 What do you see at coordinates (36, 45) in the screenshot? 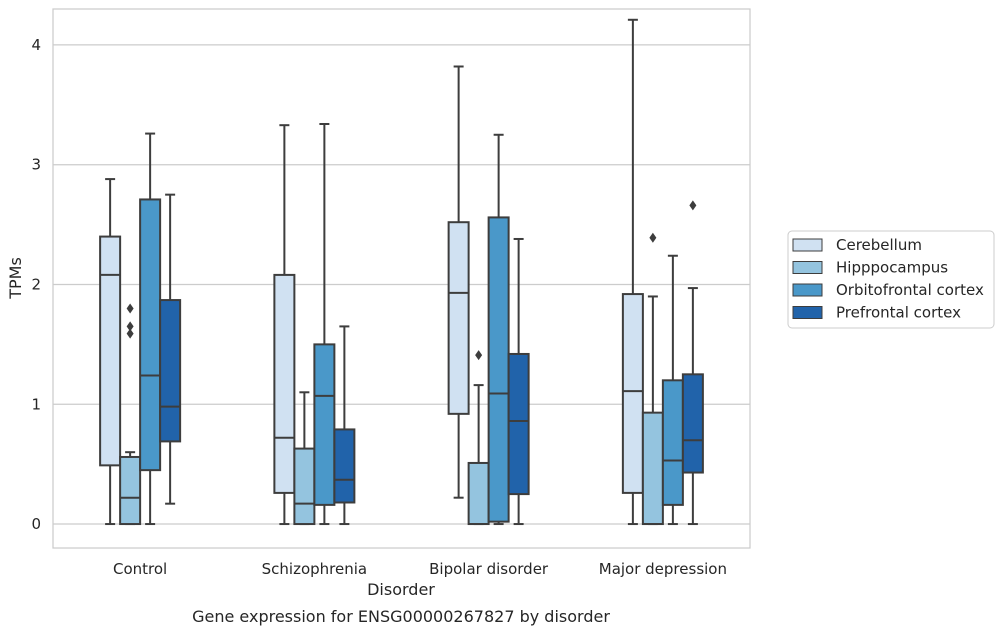
I see `y-tick-label: 4` at bounding box center [36, 45].